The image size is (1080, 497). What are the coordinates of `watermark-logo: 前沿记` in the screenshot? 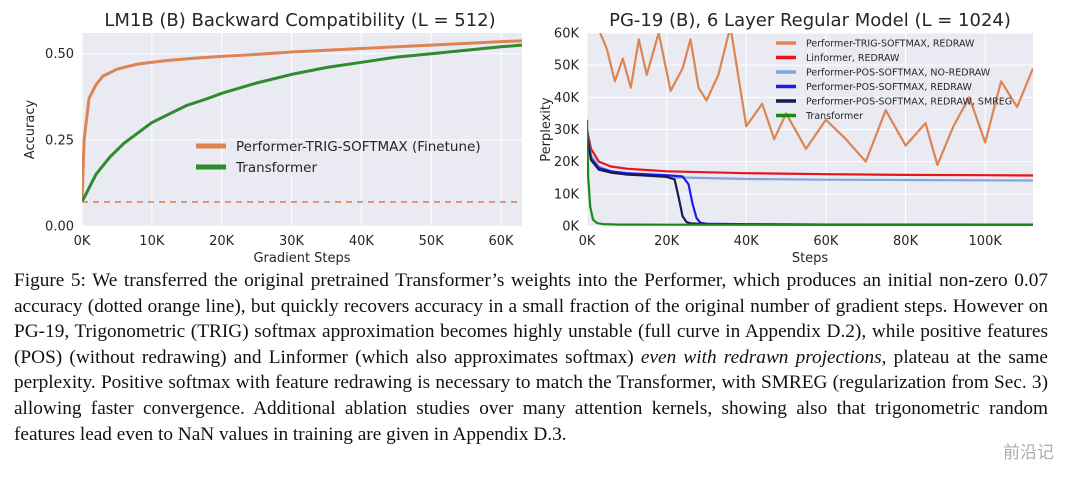 It's located at (1028, 453).